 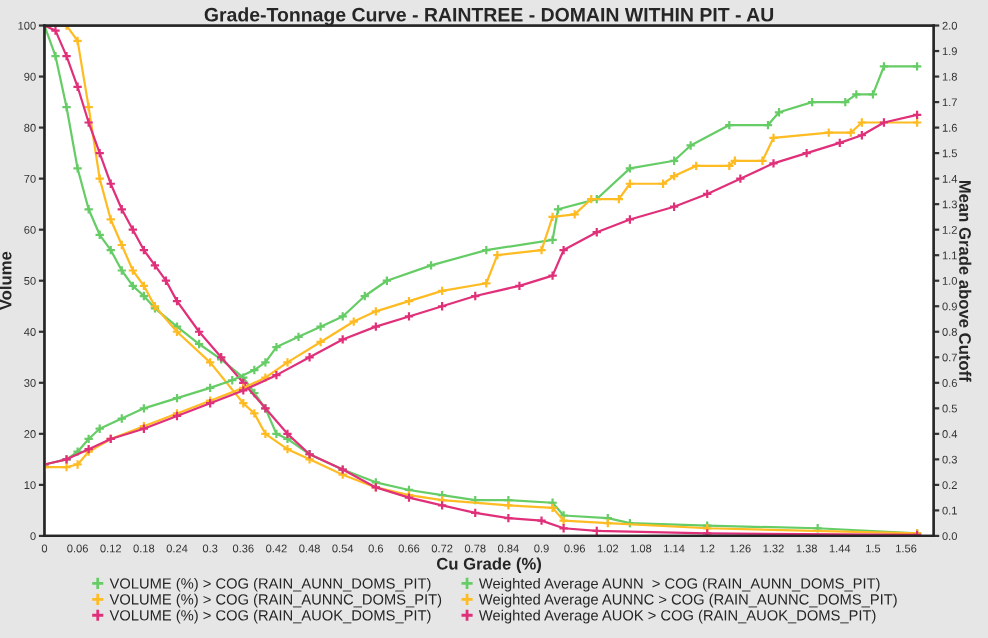 What do you see at coordinates (489, 16) in the screenshot?
I see `chart-title: Grade-Tonnage Curve - RAINTREE - DOMAIN WITHIN PIT - AU` at bounding box center [489, 16].